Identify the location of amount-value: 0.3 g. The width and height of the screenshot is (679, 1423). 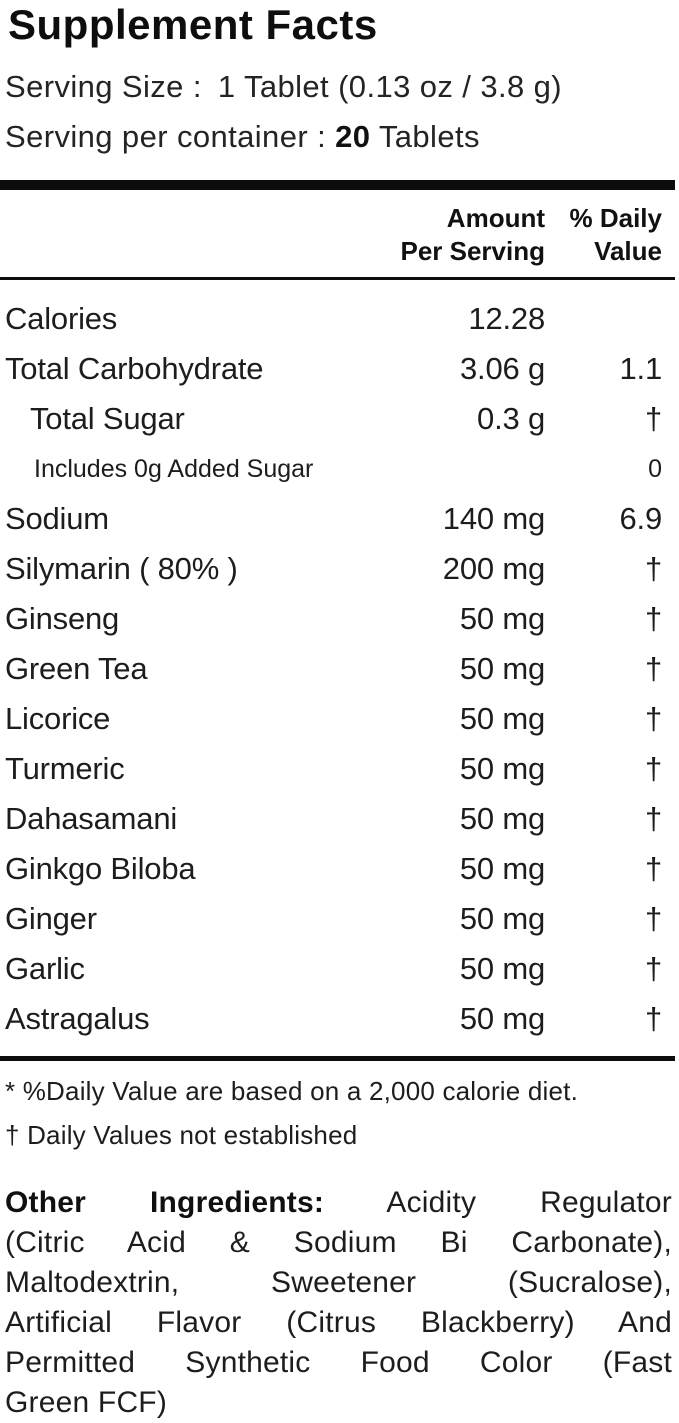
(511, 418).